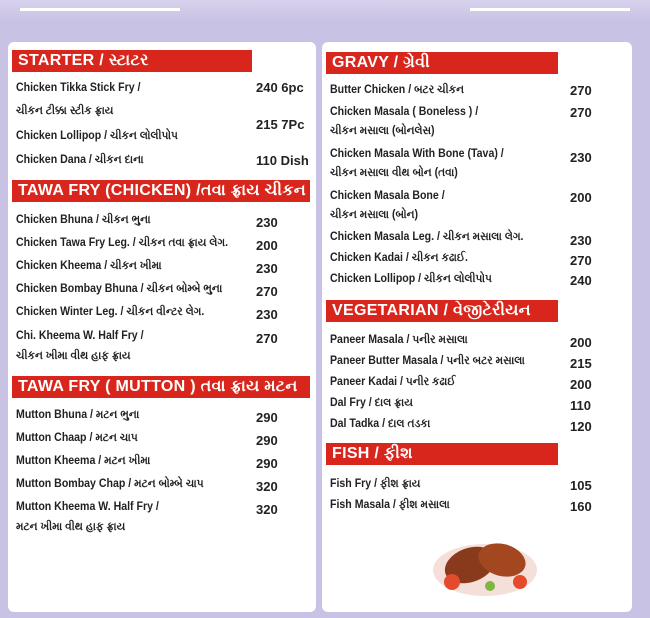 The width and height of the screenshot is (650, 618). What do you see at coordinates (417, 154) in the screenshot?
I see `menu-item-name: Chicken Masala With Bone (Tava) /` at bounding box center [417, 154].